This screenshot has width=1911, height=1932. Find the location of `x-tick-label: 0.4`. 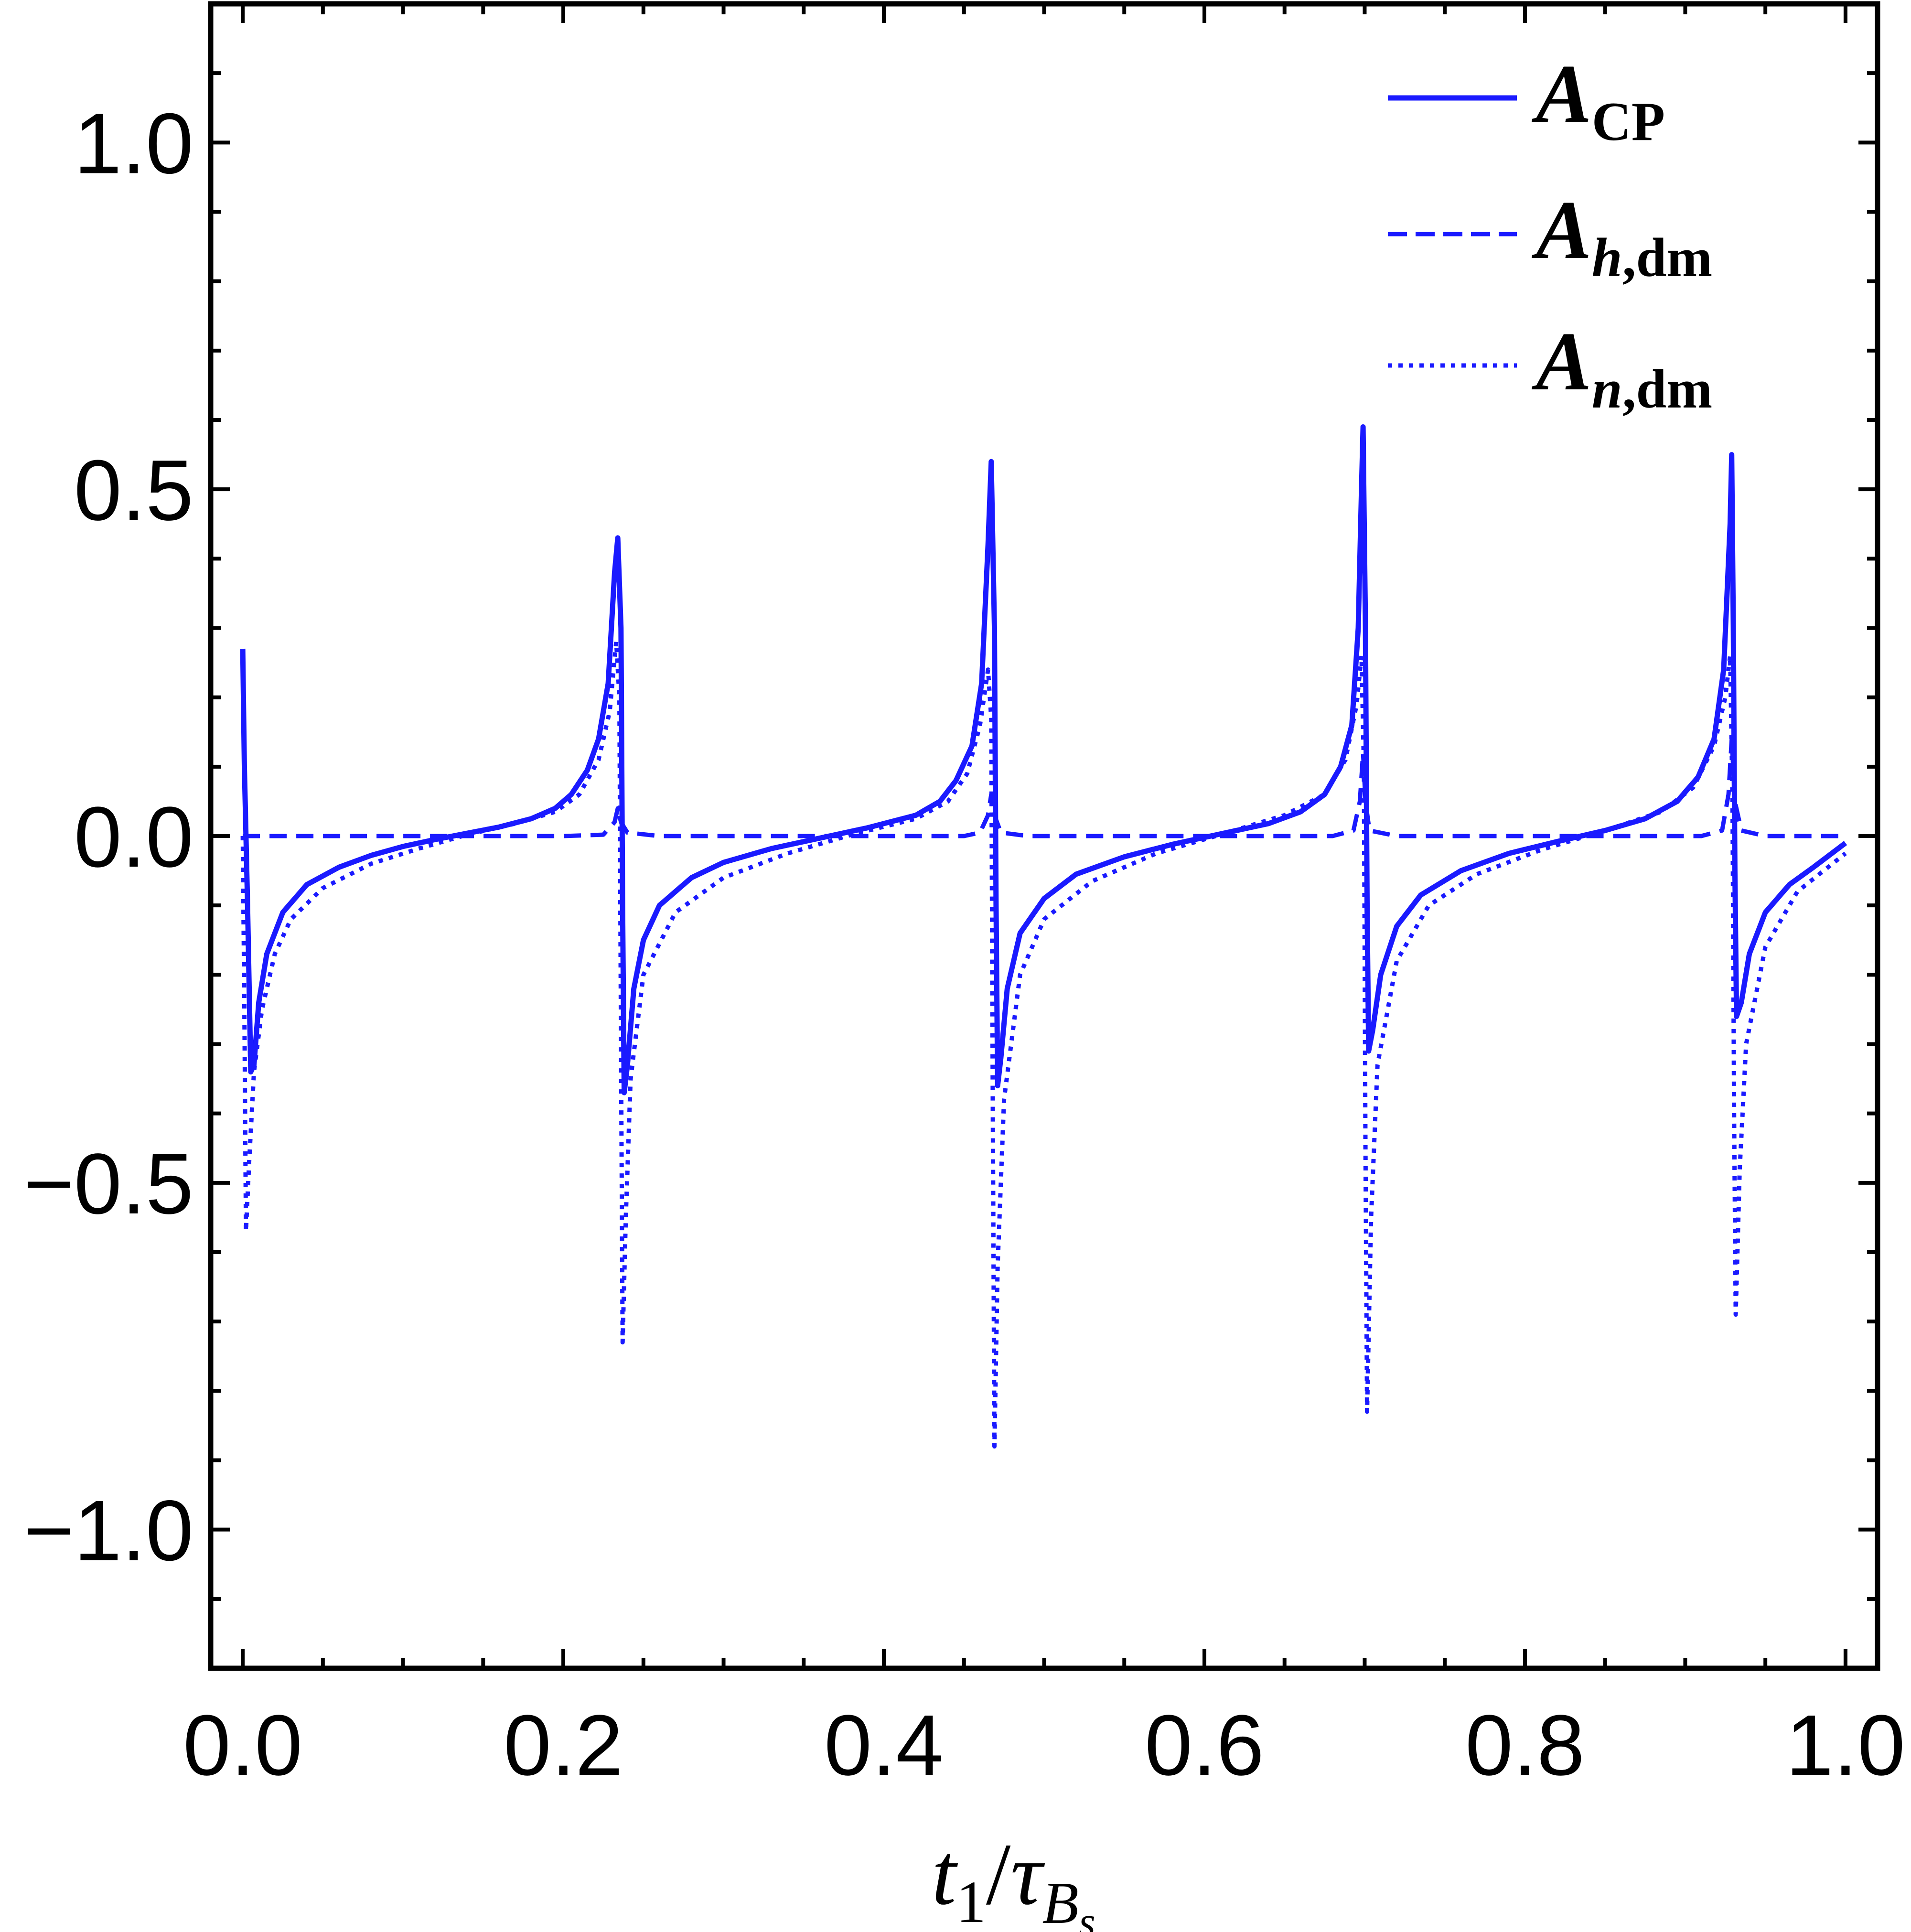

x-tick-label: 0.4 is located at coordinates (884, 1745).